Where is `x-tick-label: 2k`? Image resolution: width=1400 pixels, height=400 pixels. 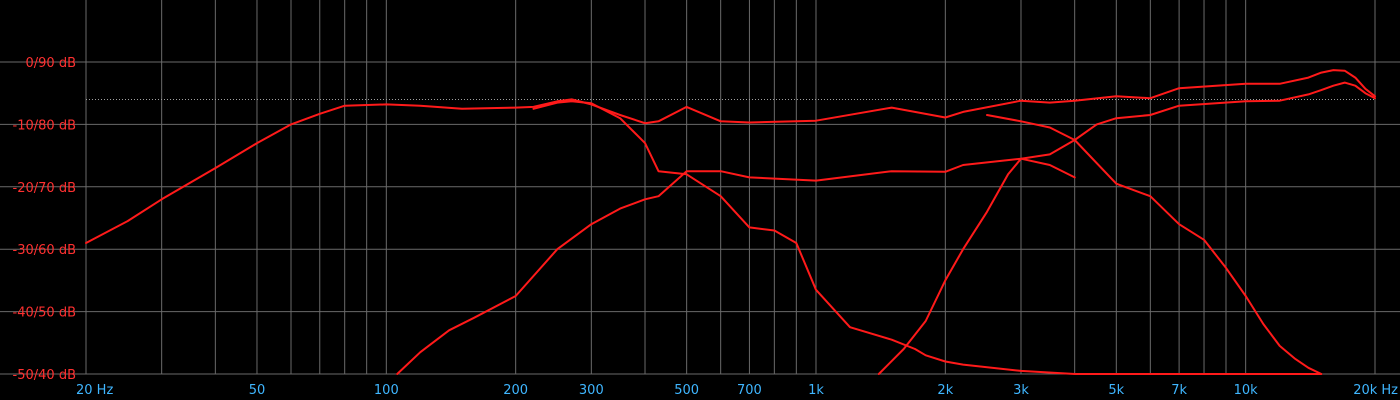
x-tick-label: 2k is located at coordinates (945, 390).